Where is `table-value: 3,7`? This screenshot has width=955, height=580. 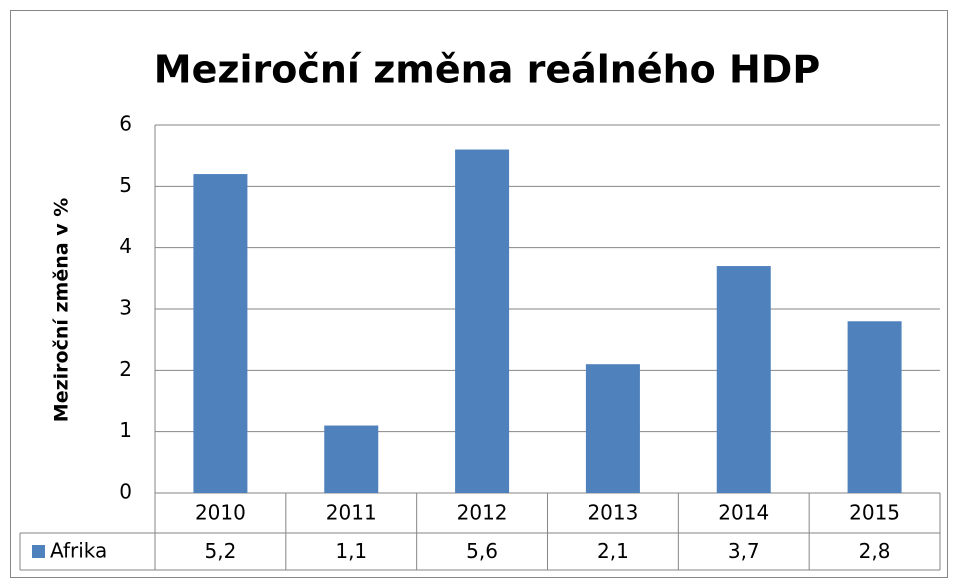
table-value: 3,7 is located at coordinates (744, 551).